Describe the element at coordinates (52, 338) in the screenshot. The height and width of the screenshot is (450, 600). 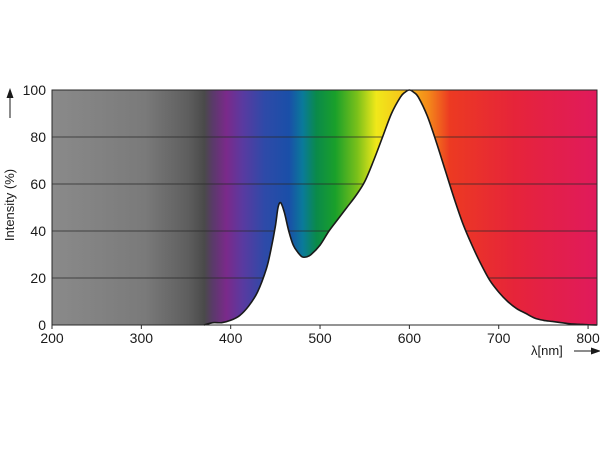
I see `x-tick-label-200: 200` at that location.